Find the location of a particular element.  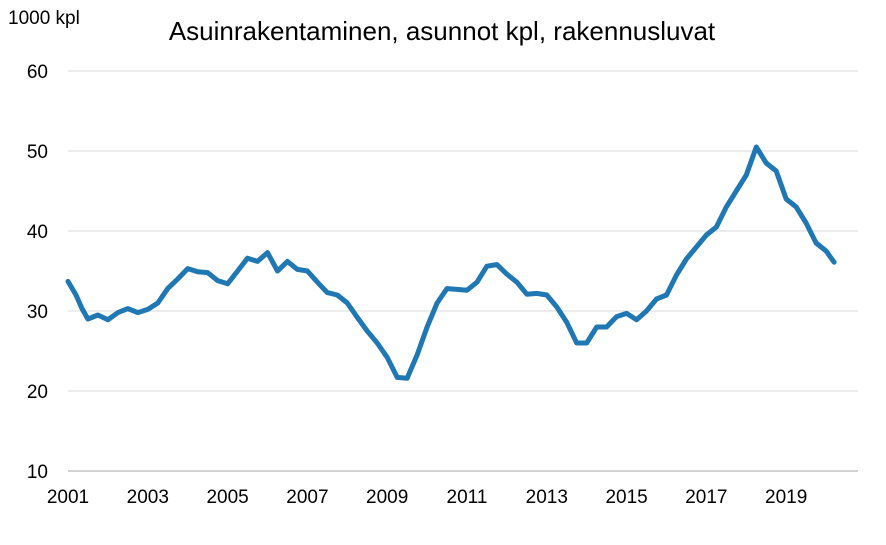

y-tick-label: 20 is located at coordinates (37, 392).